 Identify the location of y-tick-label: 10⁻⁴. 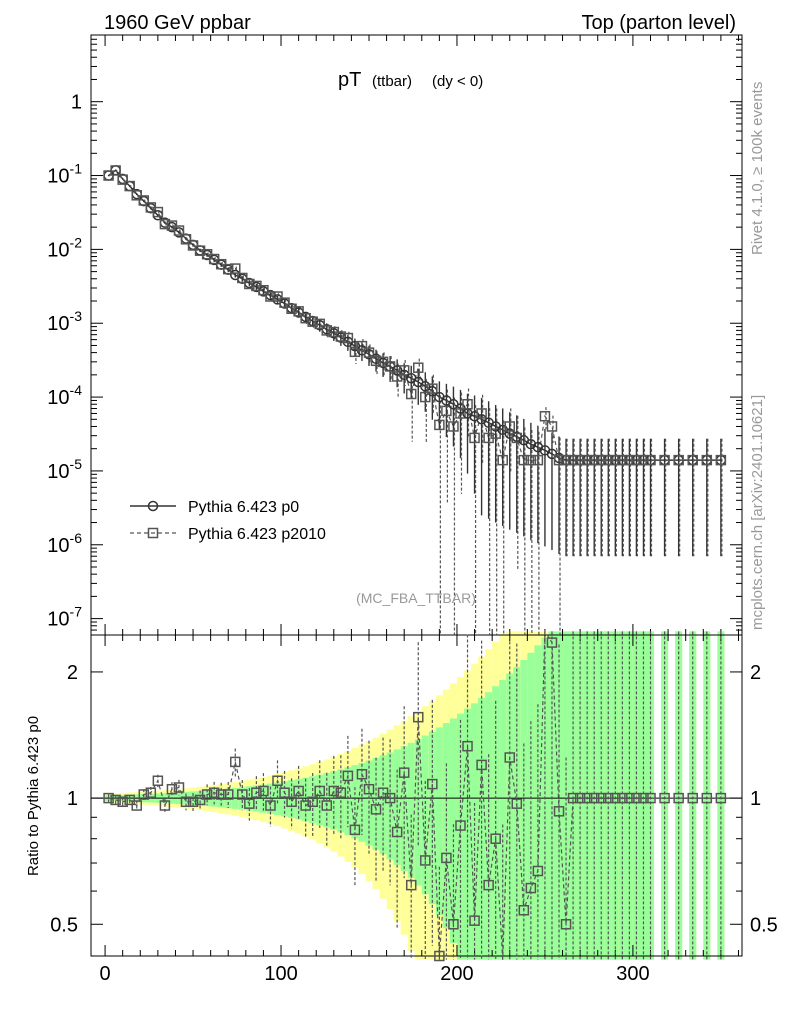
(64, 395).